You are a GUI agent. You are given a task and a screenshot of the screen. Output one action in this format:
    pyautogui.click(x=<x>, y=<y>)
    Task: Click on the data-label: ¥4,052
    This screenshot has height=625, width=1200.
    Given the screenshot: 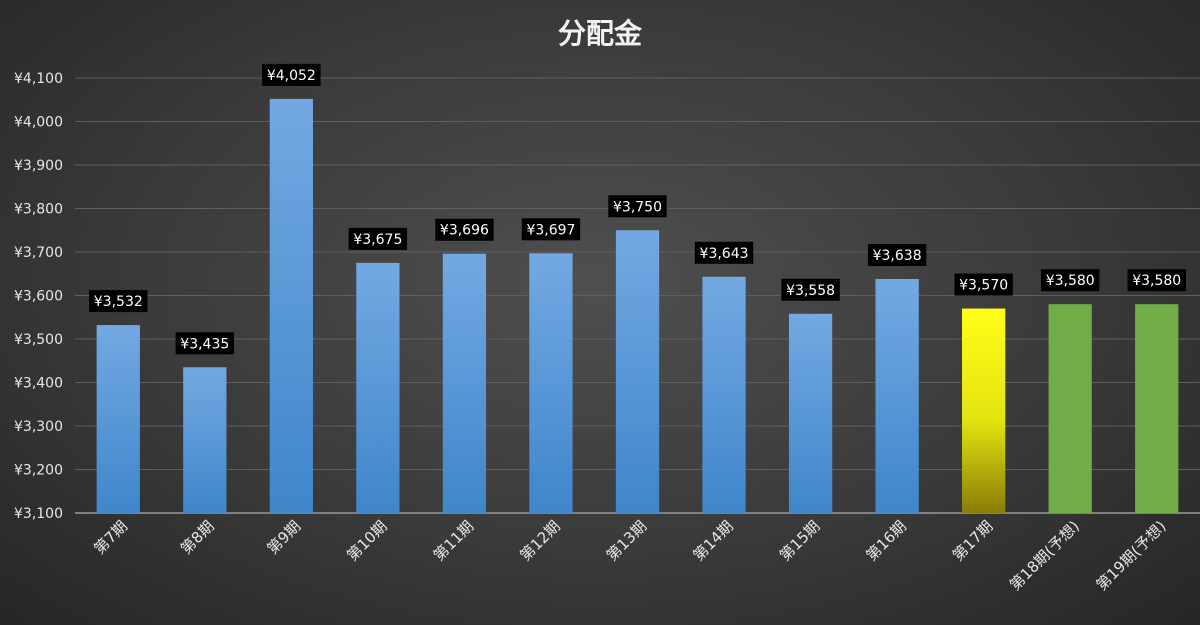 What is the action you would take?
    pyautogui.click(x=291, y=76)
    